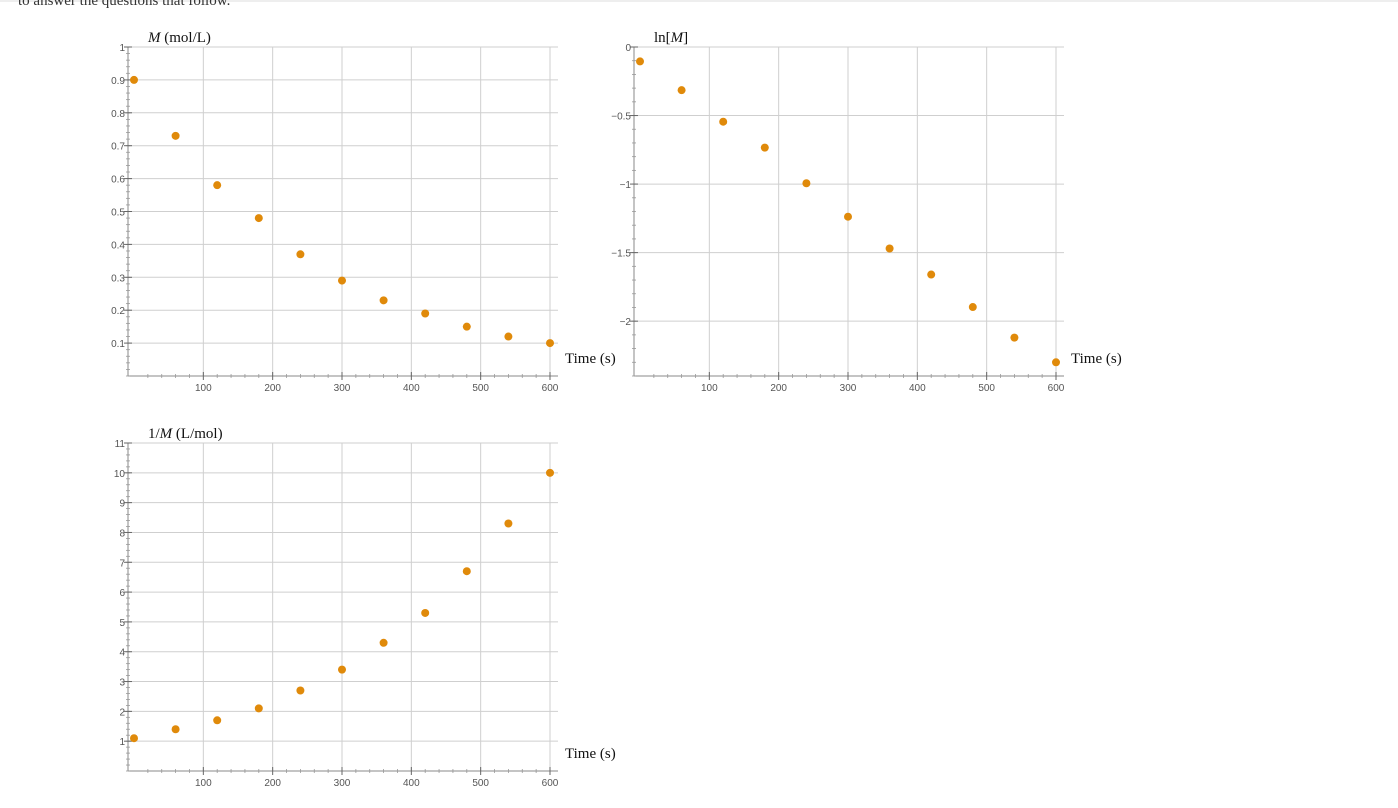  Describe the element at coordinates (590, 754) in the screenshot. I see `invm-chart-x-title: Time (s)` at that location.